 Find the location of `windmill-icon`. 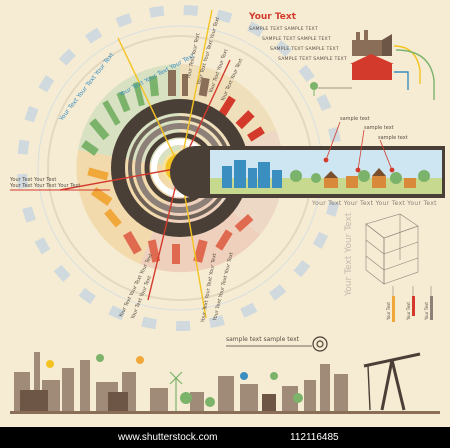

windmill-icon is located at coordinates (176, 391).